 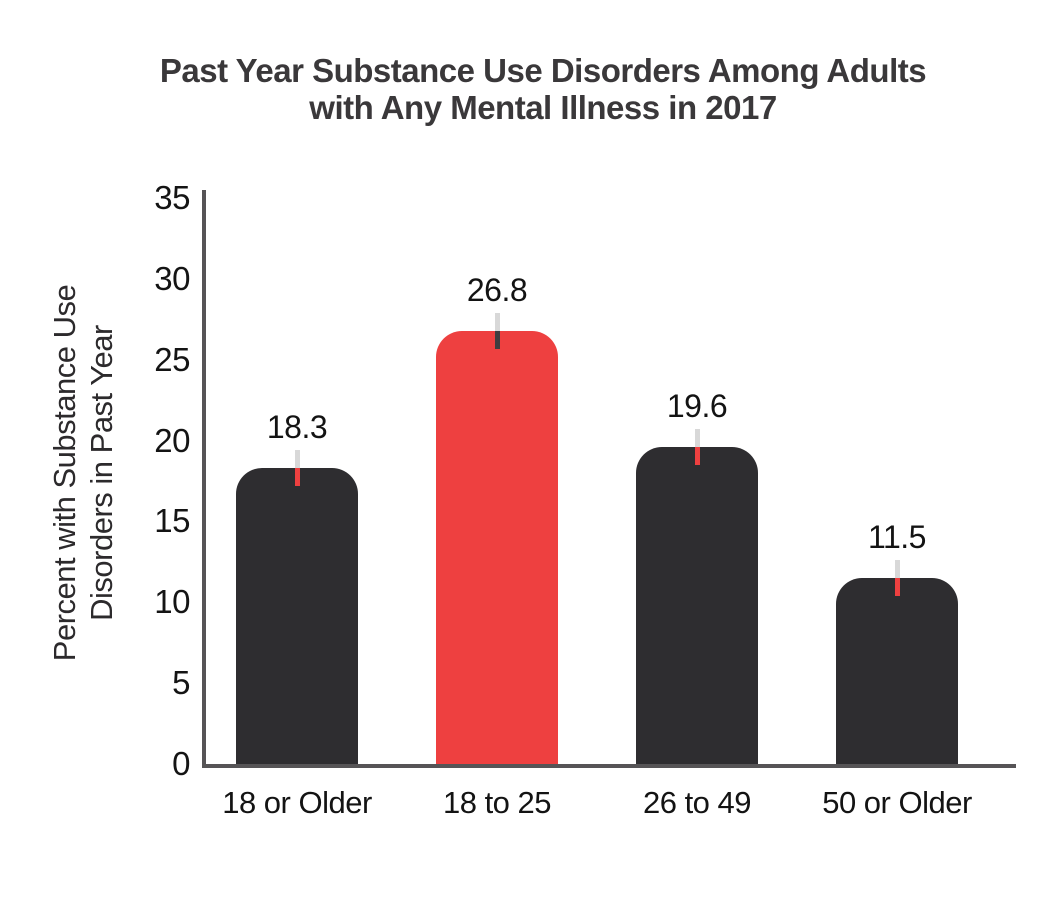 What do you see at coordinates (497, 289) in the screenshot?
I see `value-label: 26.8` at bounding box center [497, 289].